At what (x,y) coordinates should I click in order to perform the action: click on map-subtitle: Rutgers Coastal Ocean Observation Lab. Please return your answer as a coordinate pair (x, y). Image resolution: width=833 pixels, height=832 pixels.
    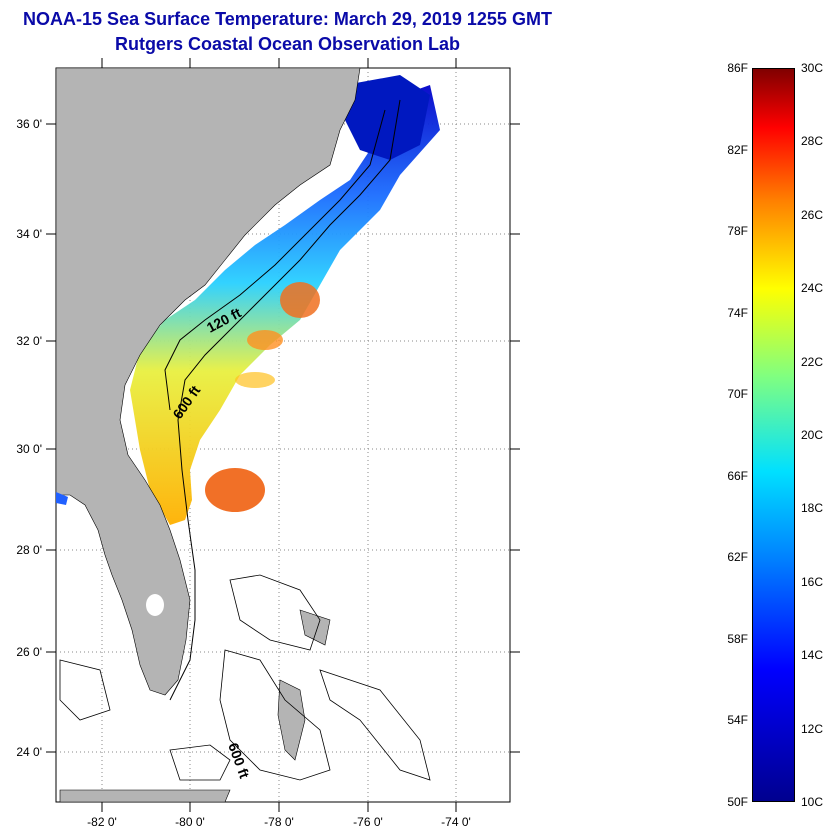
    Looking at the image, I should click on (287, 44).